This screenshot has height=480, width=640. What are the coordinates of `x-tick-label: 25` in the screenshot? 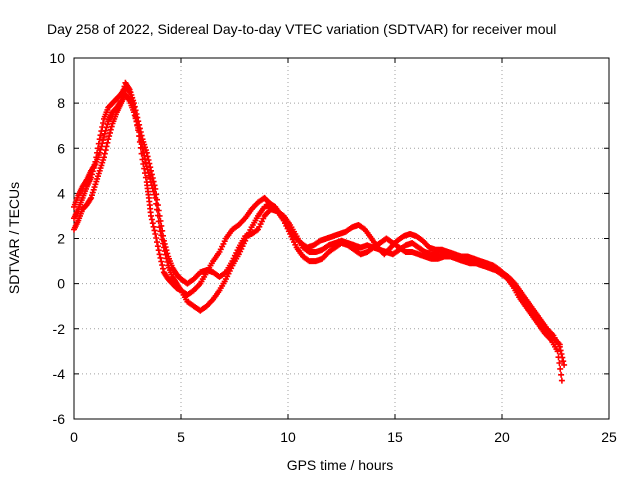 It's located at (609, 437).